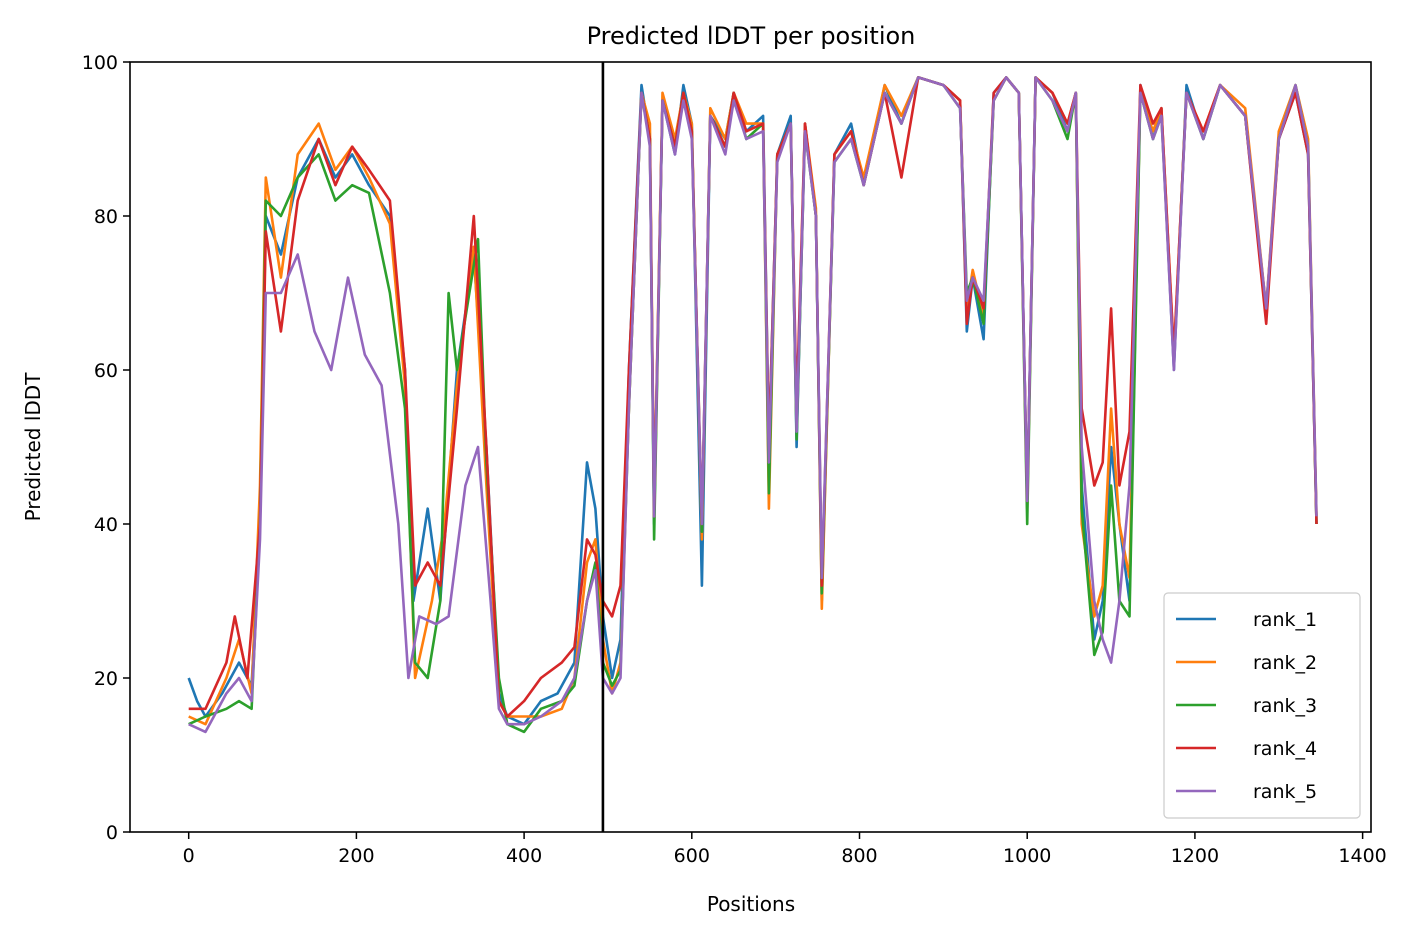 This screenshot has height=939, width=1419. I want to click on x-tick-label: 200, so click(356, 856).